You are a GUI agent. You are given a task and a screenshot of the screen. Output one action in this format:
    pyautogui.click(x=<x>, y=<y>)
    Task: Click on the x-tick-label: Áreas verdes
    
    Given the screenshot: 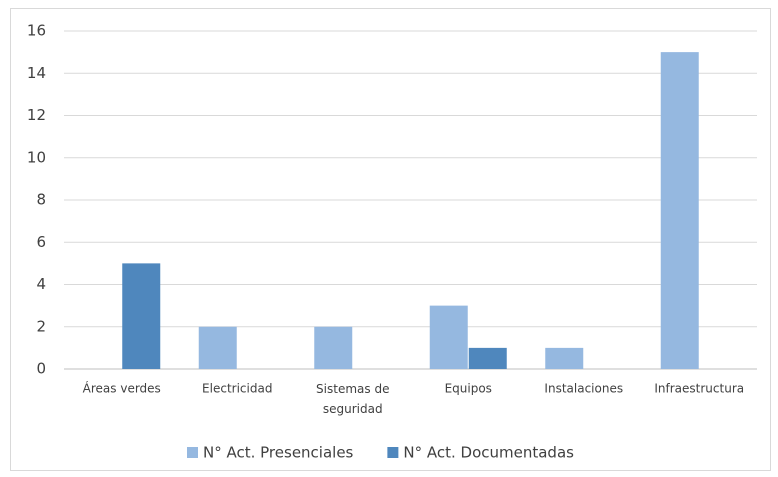 What is the action you would take?
    pyautogui.click(x=122, y=388)
    